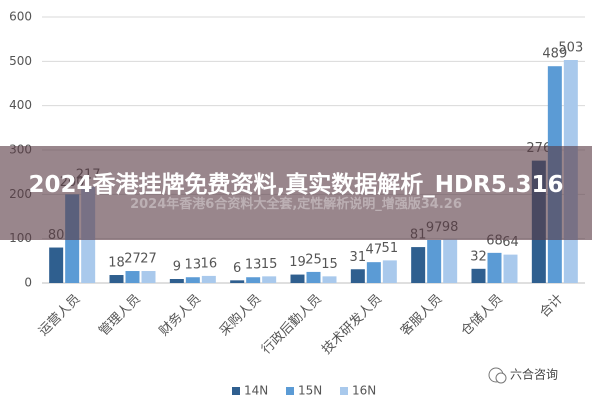 This screenshot has height=400, width=592. What do you see at coordinates (209, 263) in the screenshot?
I see `value-label: 16` at bounding box center [209, 263].